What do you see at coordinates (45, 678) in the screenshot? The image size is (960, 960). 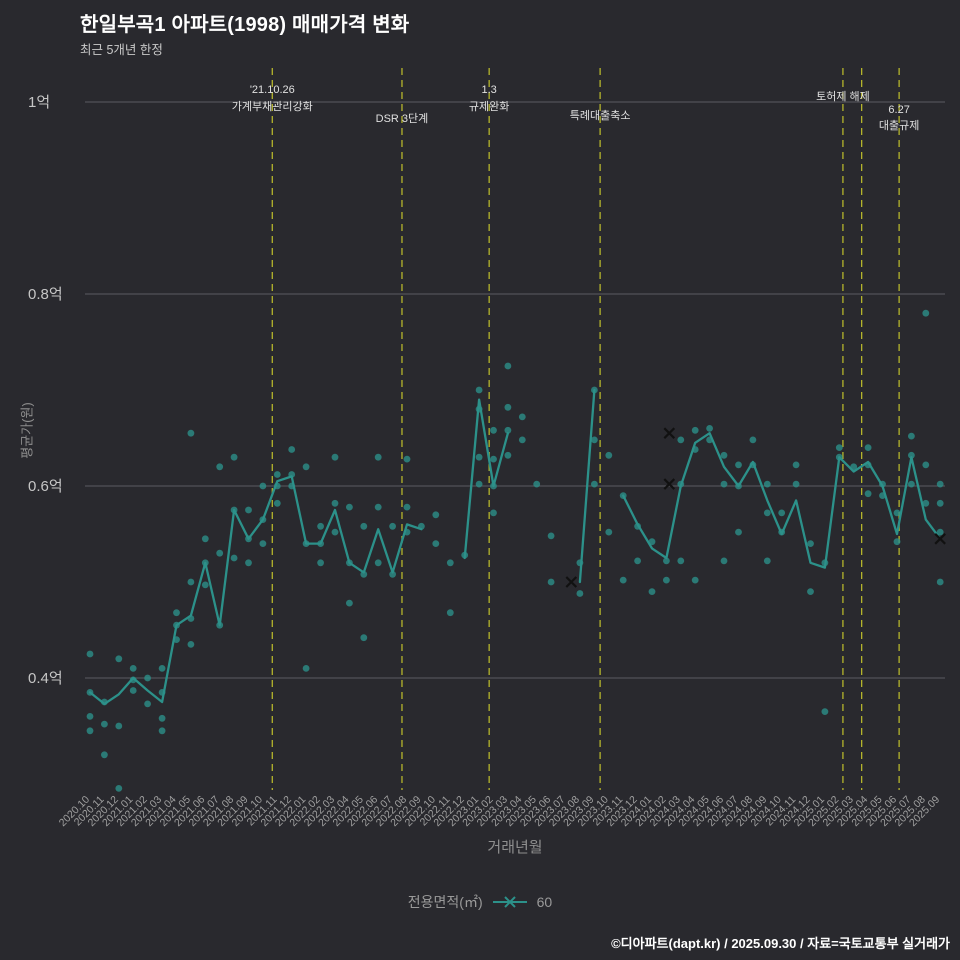 I see `y-tick-label: 0.4억` at bounding box center [45, 678].